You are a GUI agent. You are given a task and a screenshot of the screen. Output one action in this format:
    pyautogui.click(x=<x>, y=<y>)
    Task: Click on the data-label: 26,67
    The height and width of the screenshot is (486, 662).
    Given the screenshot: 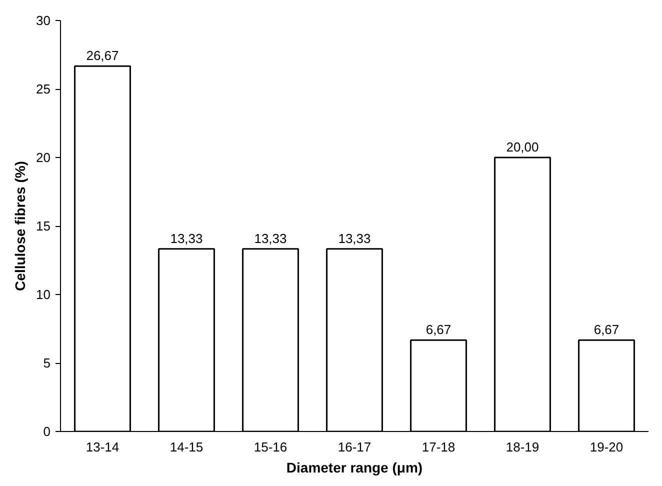 What is the action you would take?
    pyautogui.click(x=102, y=56)
    